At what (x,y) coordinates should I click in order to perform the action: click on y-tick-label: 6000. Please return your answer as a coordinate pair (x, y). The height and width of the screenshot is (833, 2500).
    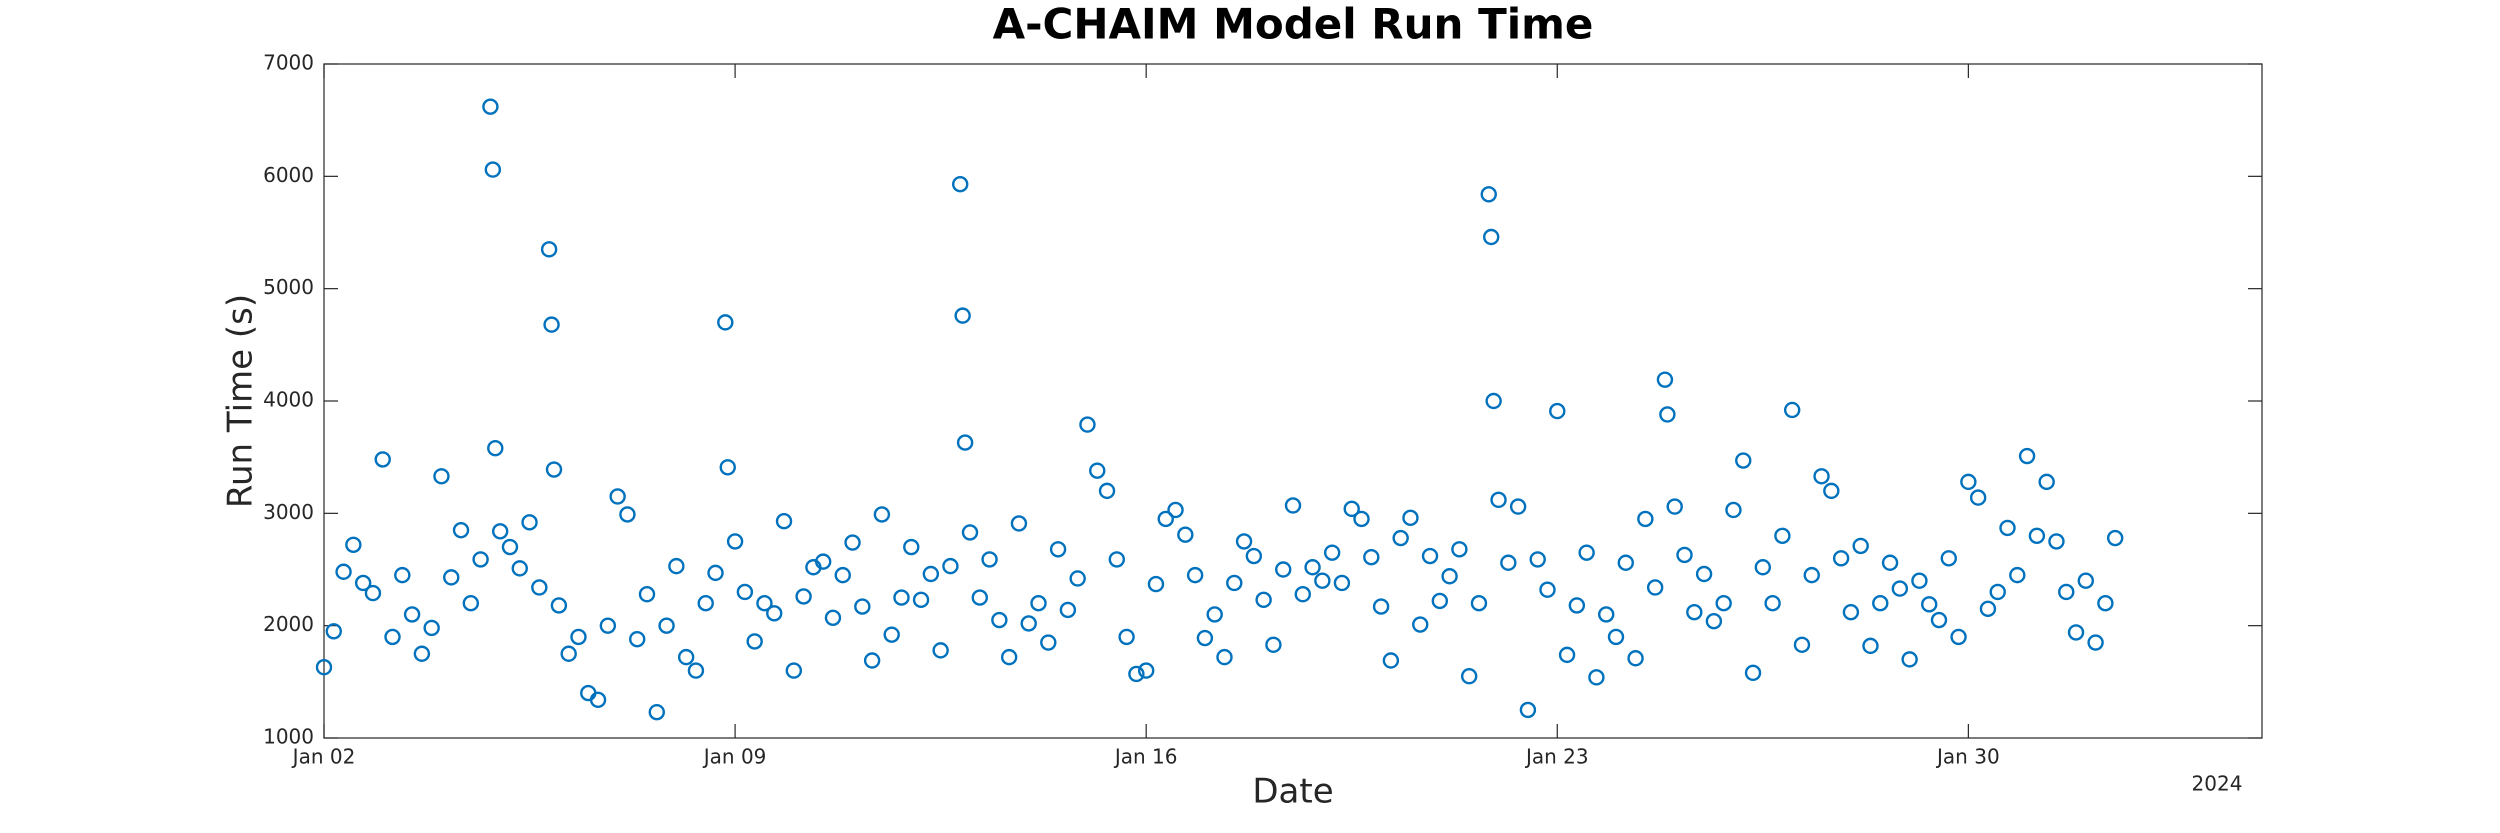
    Looking at the image, I should click on (288, 175).